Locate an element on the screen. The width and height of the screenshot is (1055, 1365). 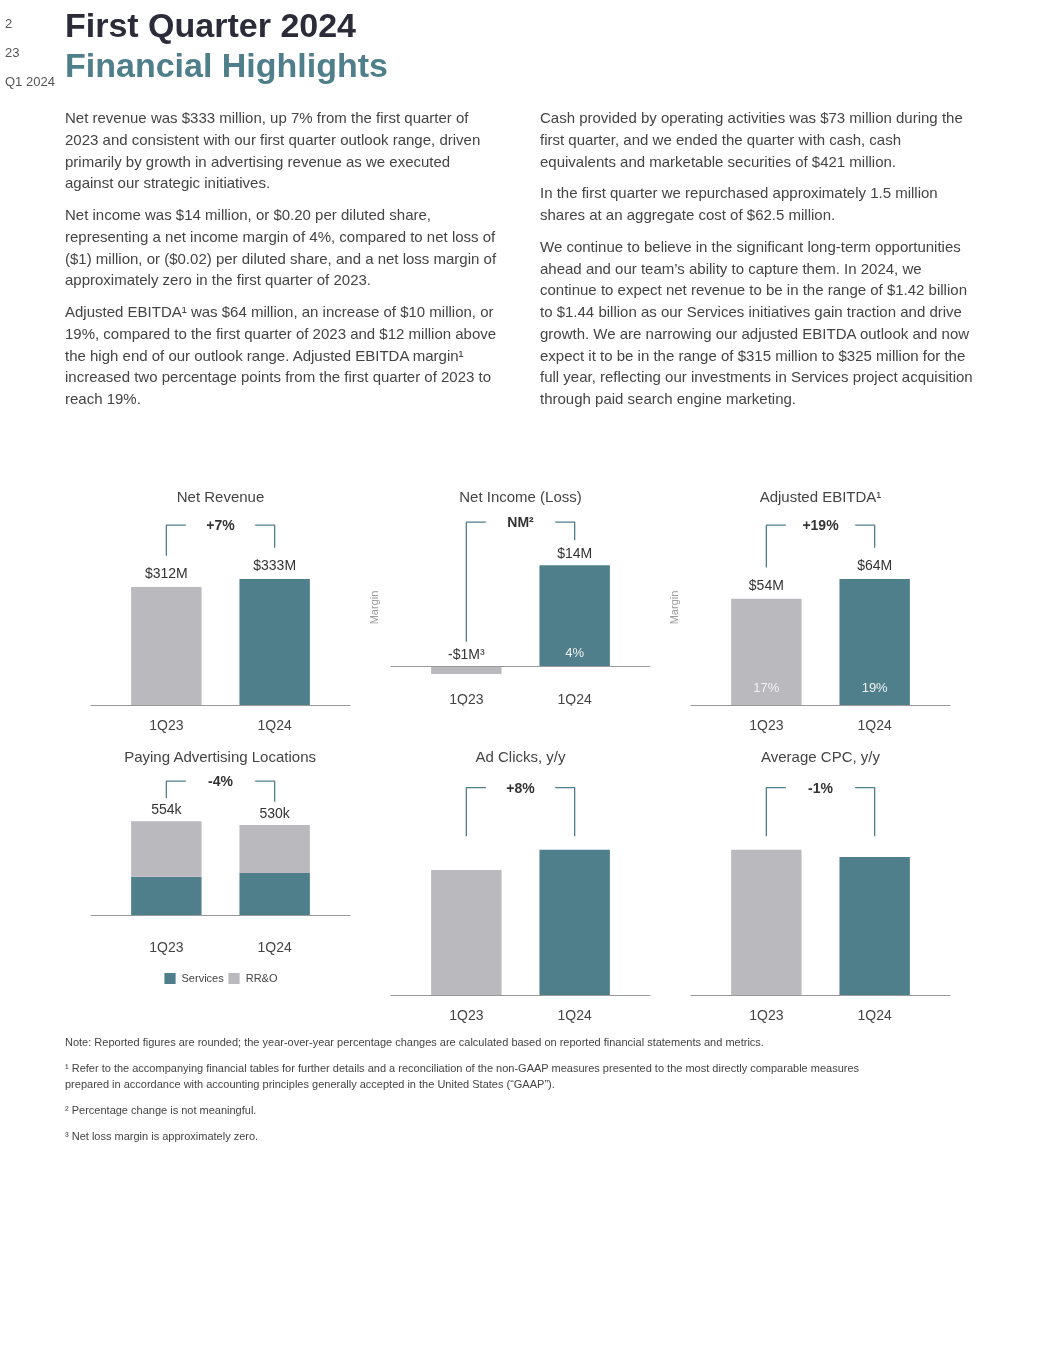
text: Adjusted EBITDA¹ was $64 million, an increase of $10 million, or 19%, compared to the first quarter of 2023 and $12 million above the high end of our outlook range. Adjusted EBITDA margin¹ increased two percentage points from the first quarter of 2023 to reach 19%. is located at coordinates (281, 355).